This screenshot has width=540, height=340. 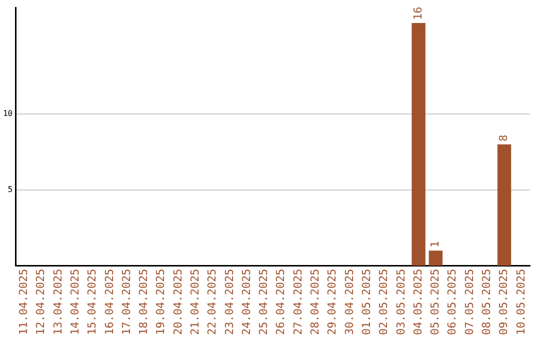 What do you see at coordinates (332, 302) in the screenshot?
I see `x-tick-label: 29.04.2025` at bounding box center [332, 302].